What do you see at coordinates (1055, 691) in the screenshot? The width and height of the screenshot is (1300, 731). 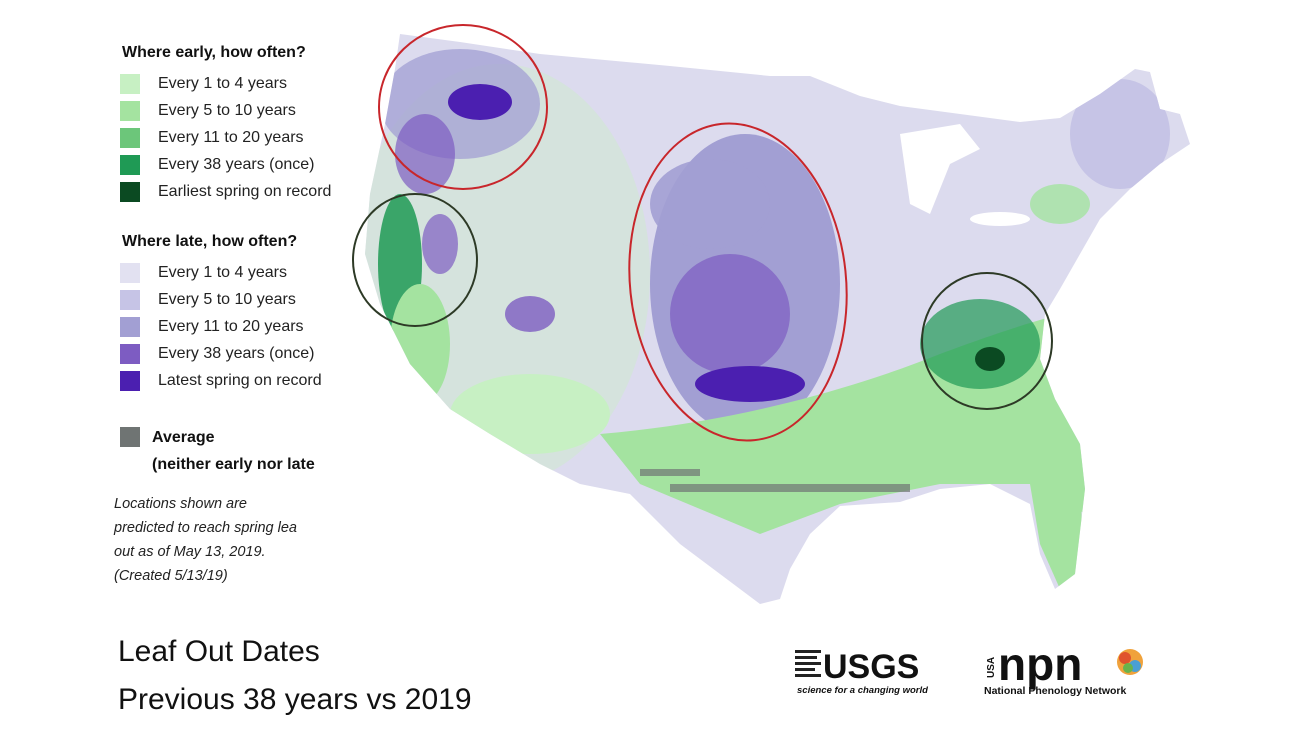 I see `npn-tagline: National Phenology Network` at bounding box center [1055, 691].